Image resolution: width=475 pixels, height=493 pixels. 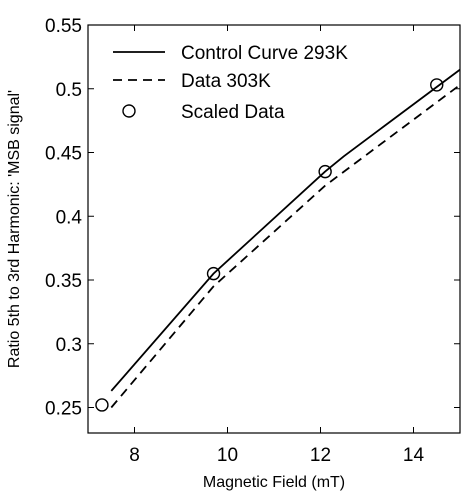 What do you see at coordinates (14, 229) in the screenshot?
I see `y-axis-label: Ratio 5th to 3rd Harmonic: 'MSB signal'` at bounding box center [14, 229].